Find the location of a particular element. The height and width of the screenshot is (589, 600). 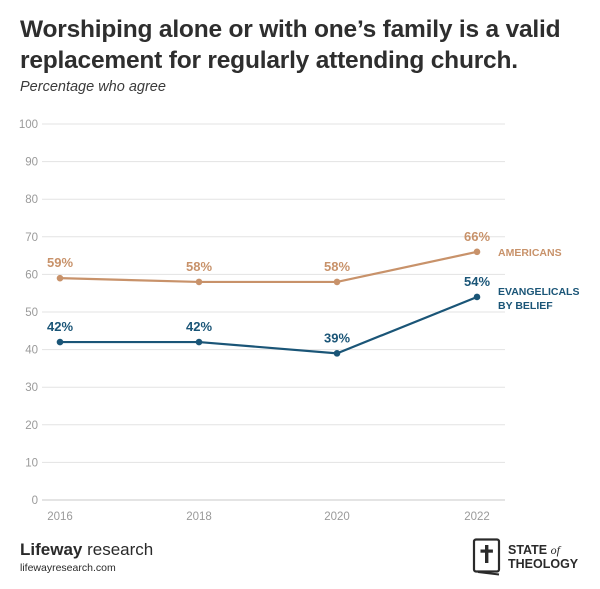

brand-name: Lifeway research is located at coordinates (86, 550).